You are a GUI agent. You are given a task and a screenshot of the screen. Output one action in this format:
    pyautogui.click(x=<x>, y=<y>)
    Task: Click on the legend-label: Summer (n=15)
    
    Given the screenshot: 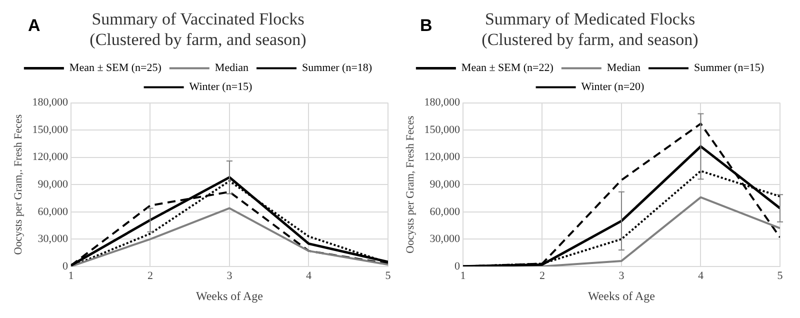 What is the action you would take?
    pyautogui.click(x=729, y=68)
    